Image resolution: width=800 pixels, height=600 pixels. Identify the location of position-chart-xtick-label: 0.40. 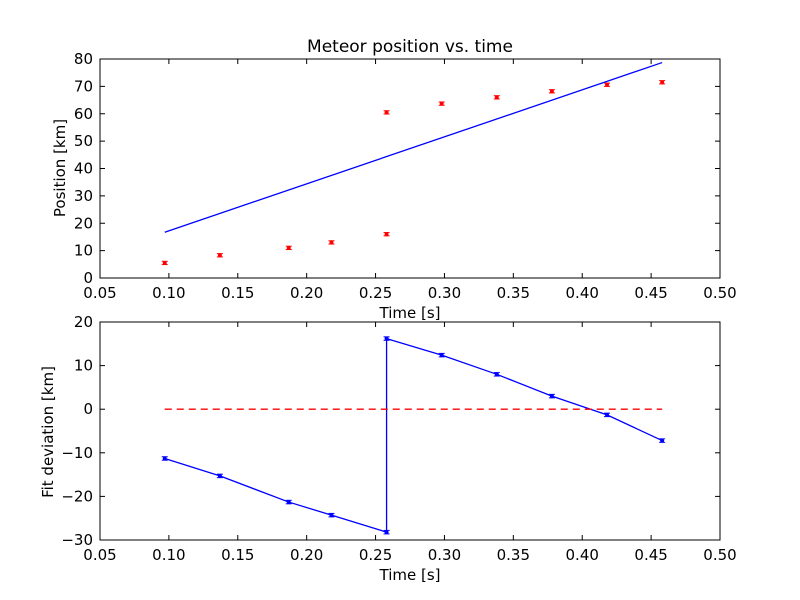
(582, 293).